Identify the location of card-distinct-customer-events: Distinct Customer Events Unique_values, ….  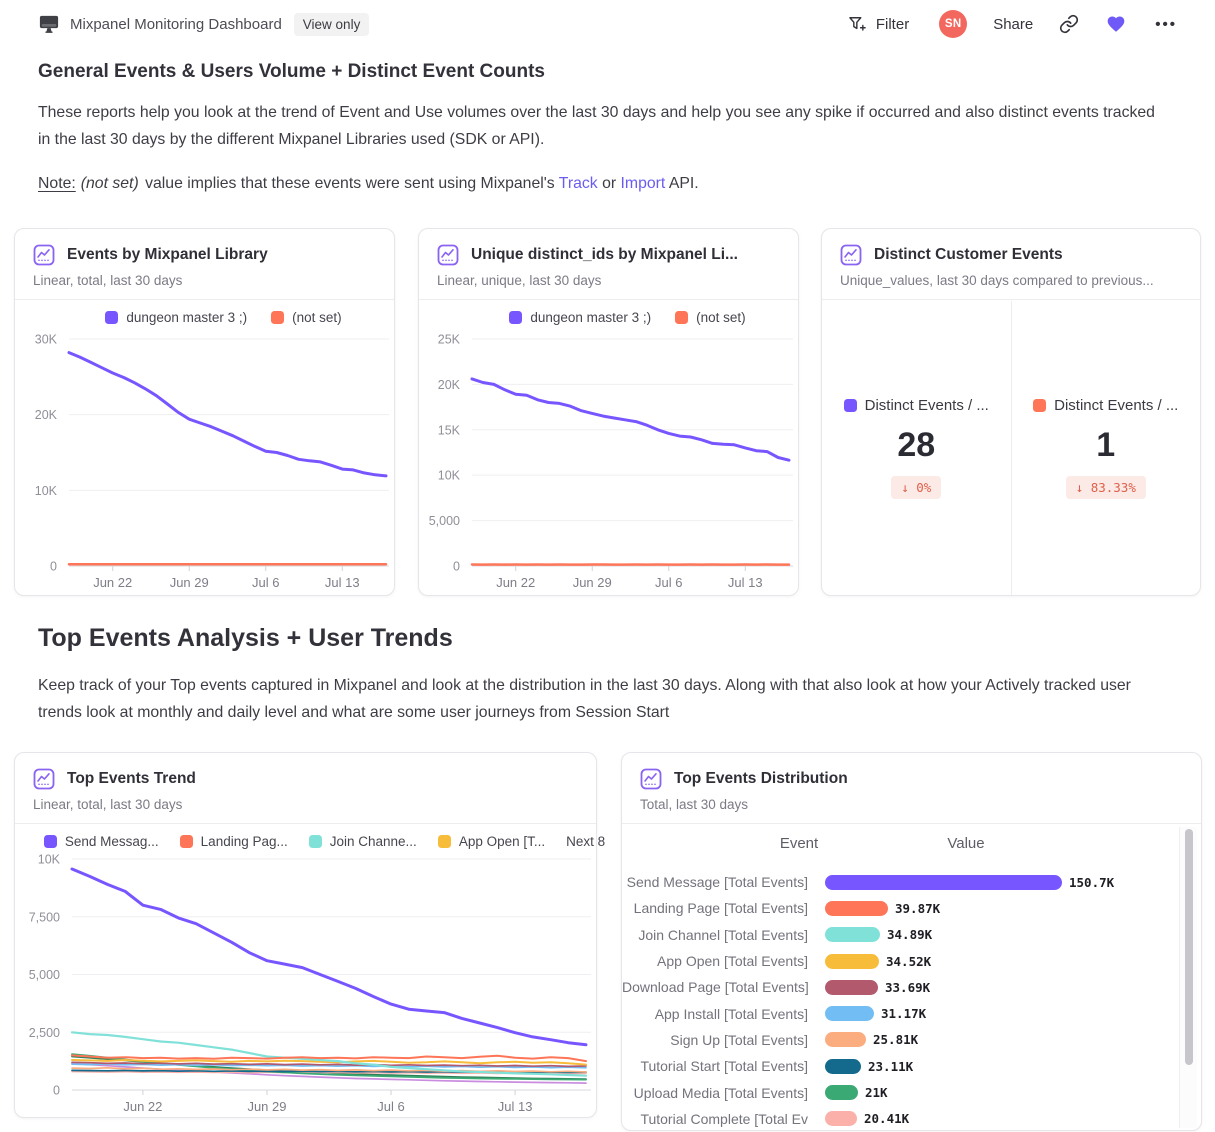
(1011, 412).